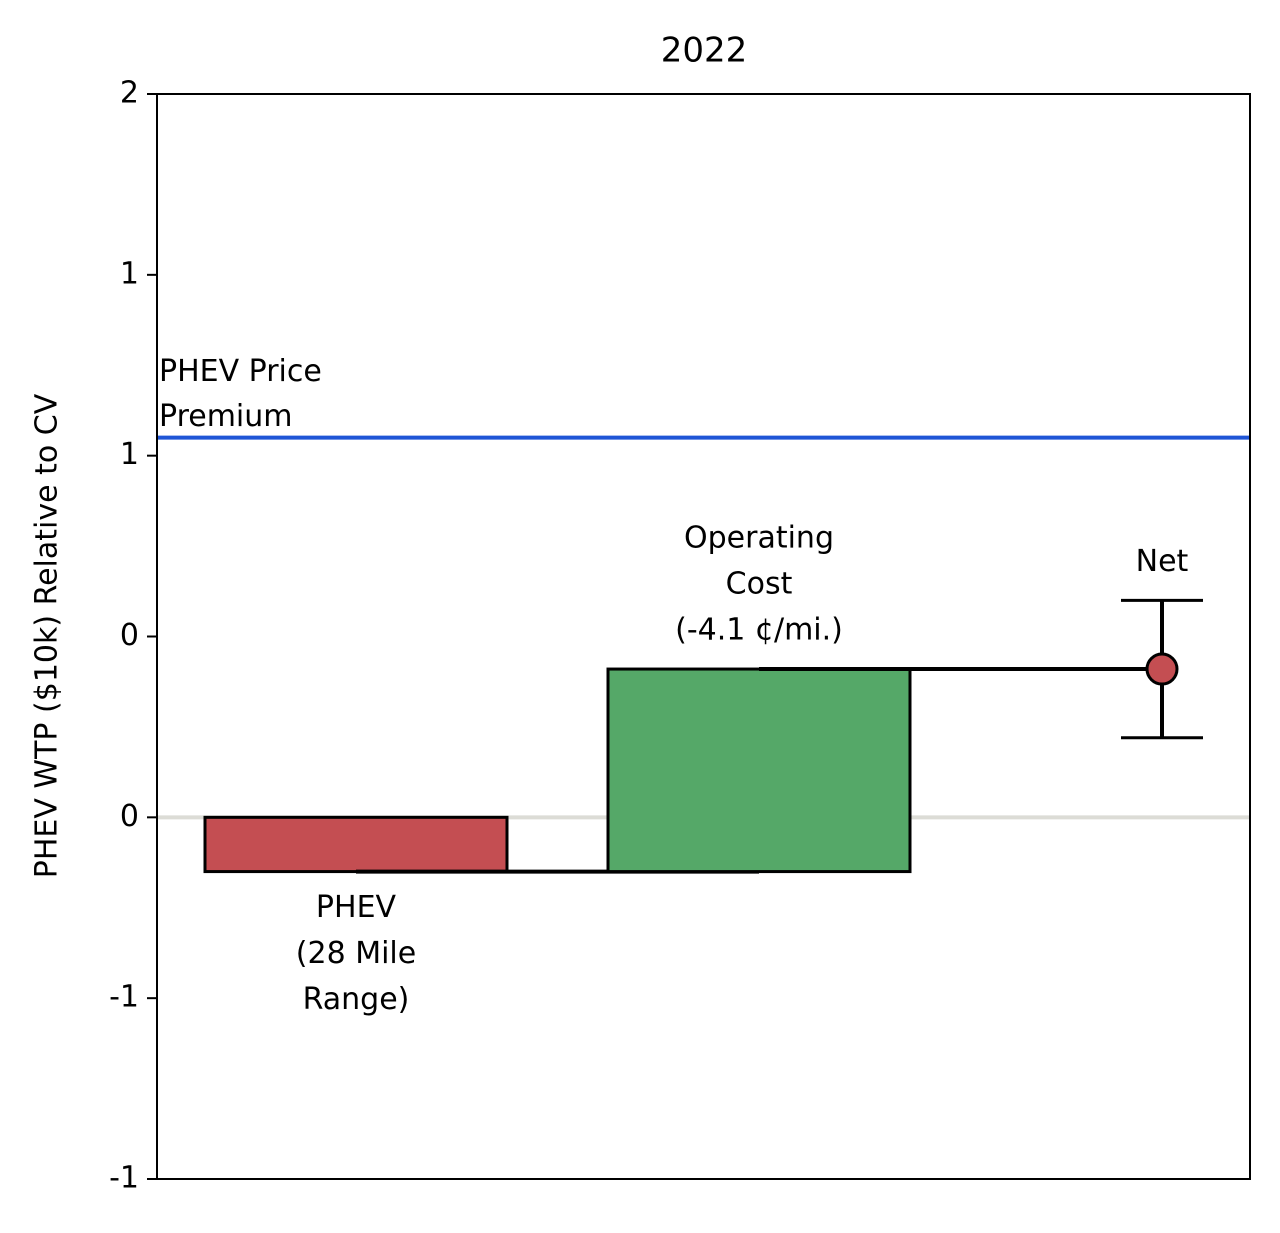 The image size is (1280, 1233). What do you see at coordinates (356, 953) in the screenshot?
I see `category-label: (28 Mile` at bounding box center [356, 953].